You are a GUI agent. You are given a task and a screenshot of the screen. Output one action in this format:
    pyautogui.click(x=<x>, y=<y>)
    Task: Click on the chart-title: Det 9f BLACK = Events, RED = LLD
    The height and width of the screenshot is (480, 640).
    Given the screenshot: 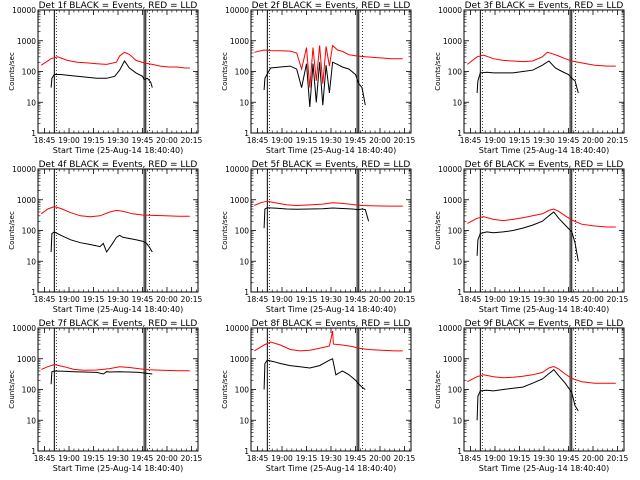 What is the action you would take?
    pyautogui.click(x=544, y=324)
    